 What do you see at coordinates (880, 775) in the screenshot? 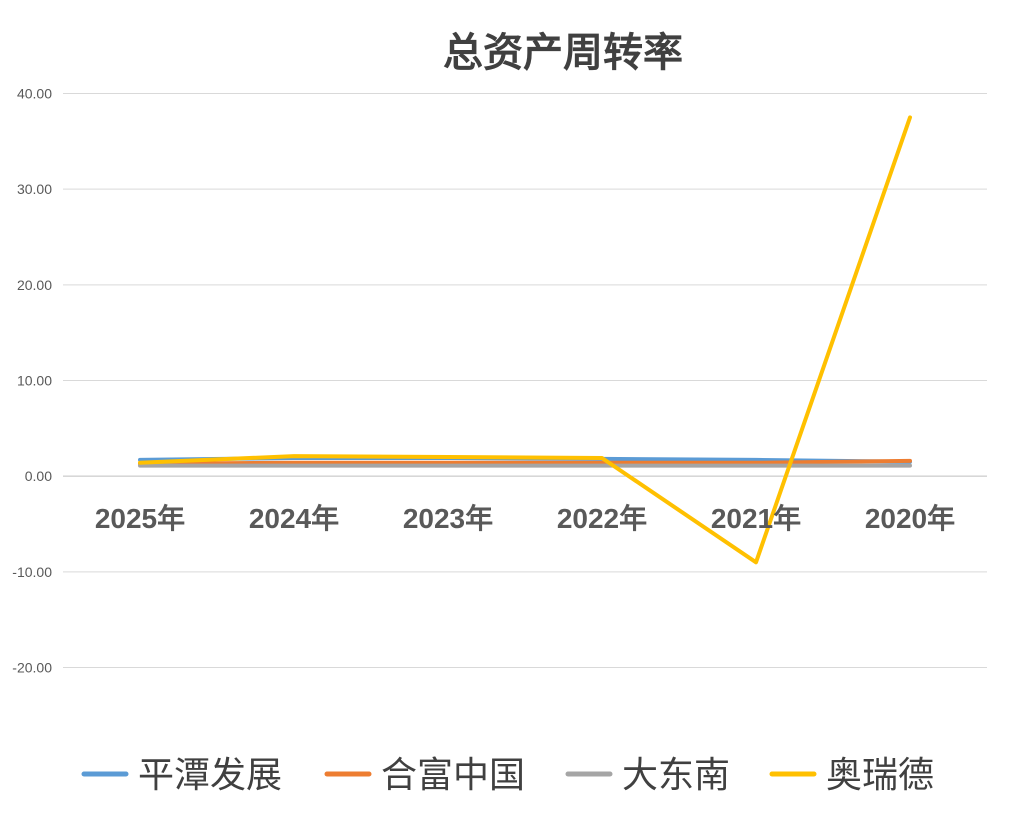
I see `legend-label: 奥瑞德` at bounding box center [880, 775].